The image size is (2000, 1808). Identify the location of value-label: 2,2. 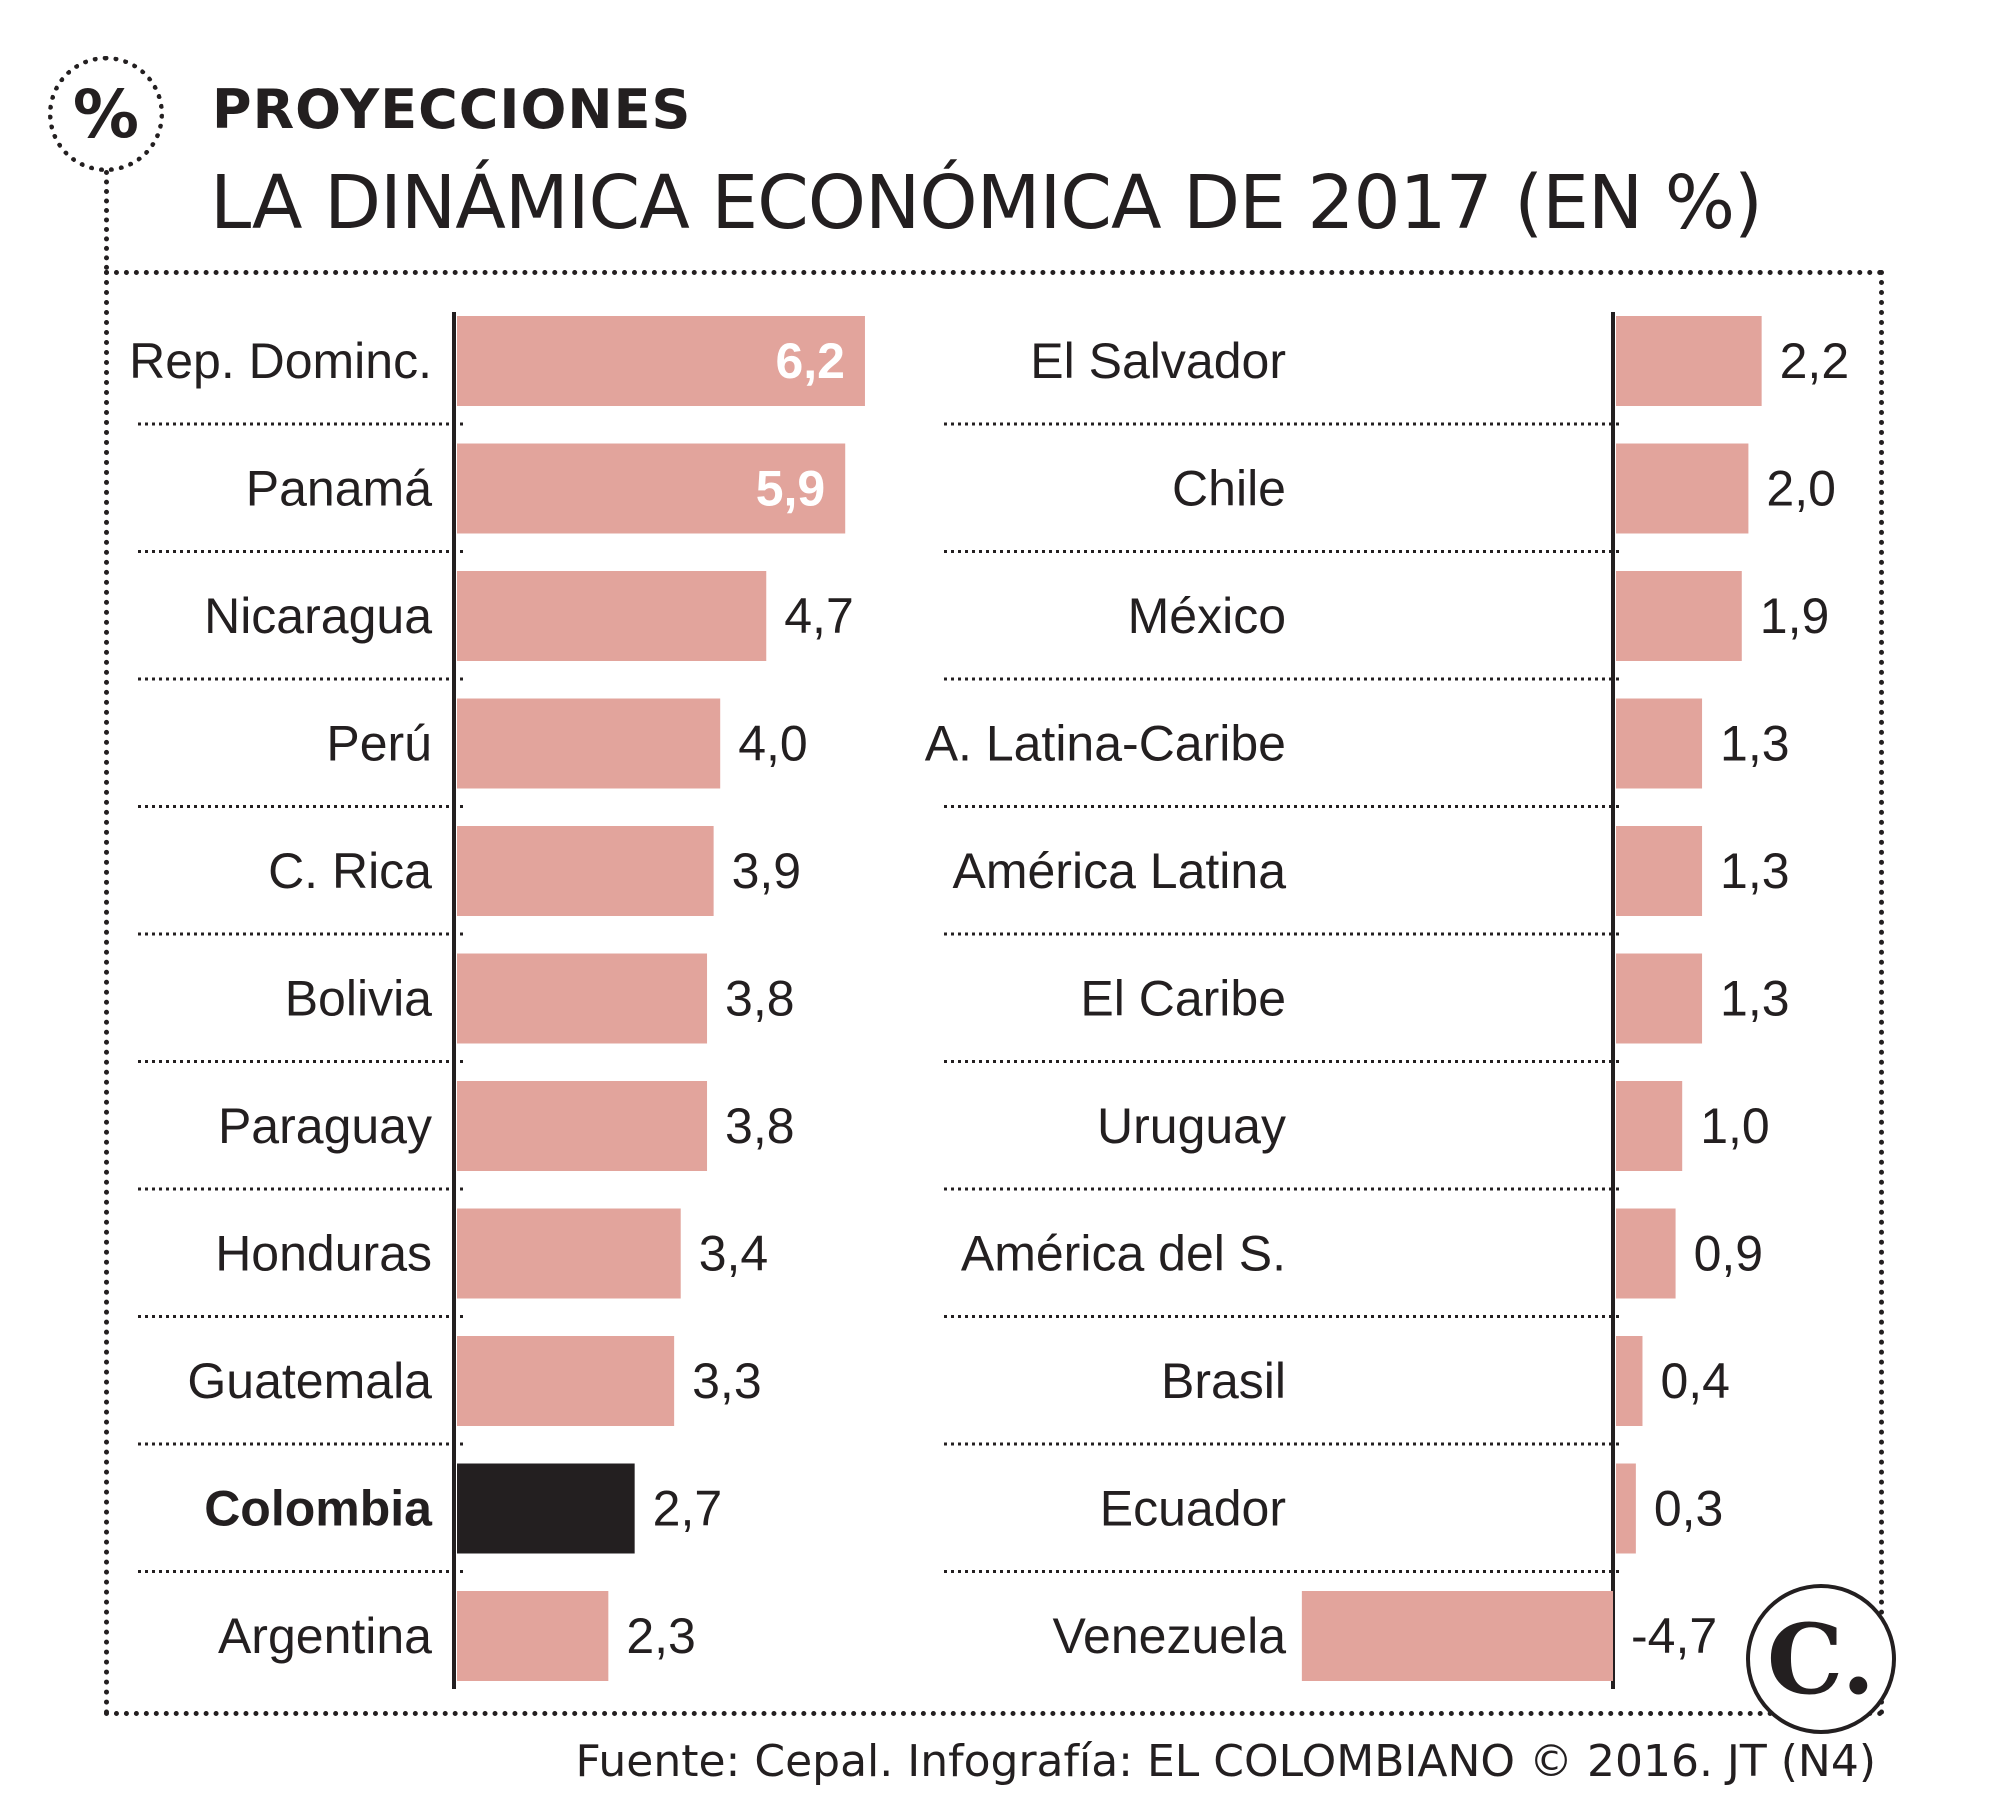
(1815, 361).